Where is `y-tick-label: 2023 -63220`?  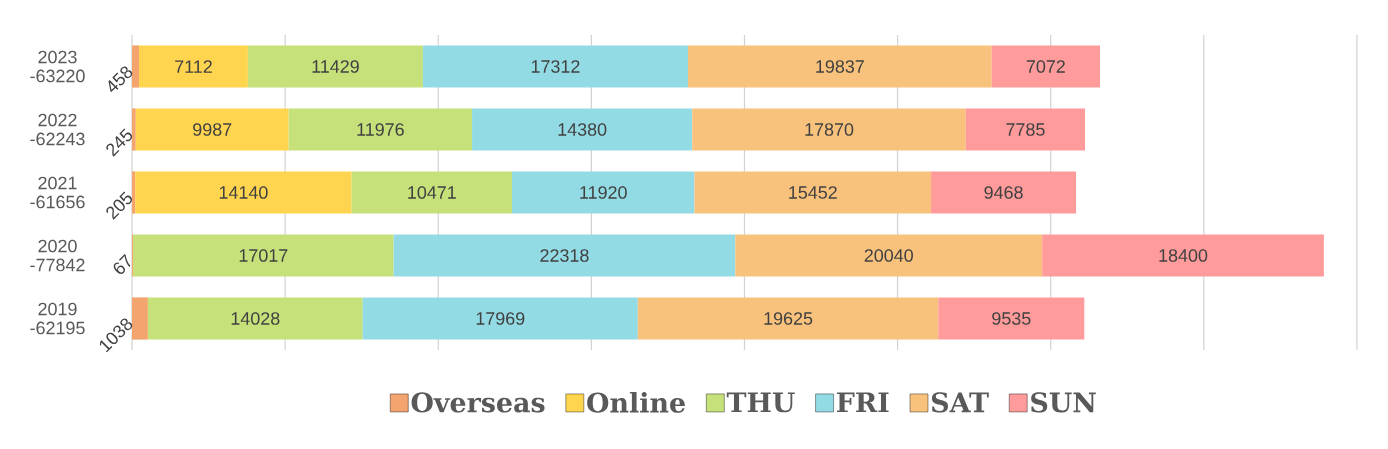 y-tick-label: 2023 -63220 is located at coordinates (57, 66).